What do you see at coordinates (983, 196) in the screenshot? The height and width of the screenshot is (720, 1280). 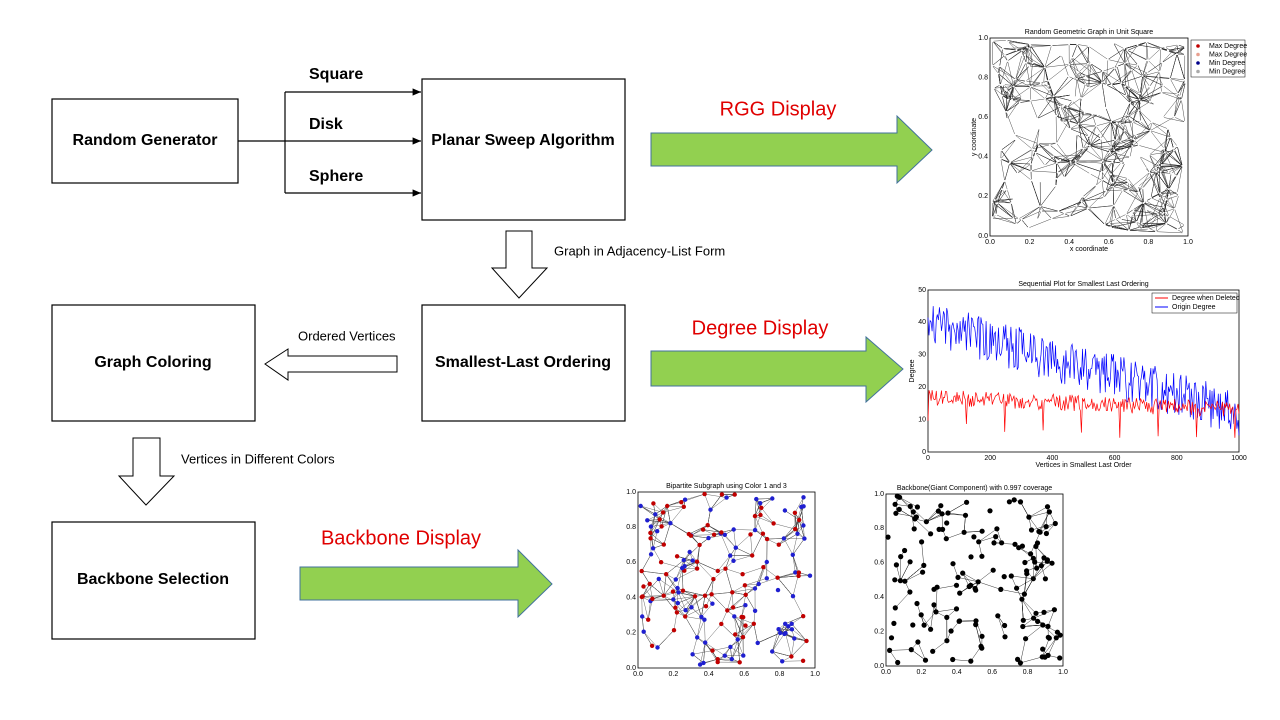 I see `y-tick-label: 0.2` at bounding box center [983, 196].